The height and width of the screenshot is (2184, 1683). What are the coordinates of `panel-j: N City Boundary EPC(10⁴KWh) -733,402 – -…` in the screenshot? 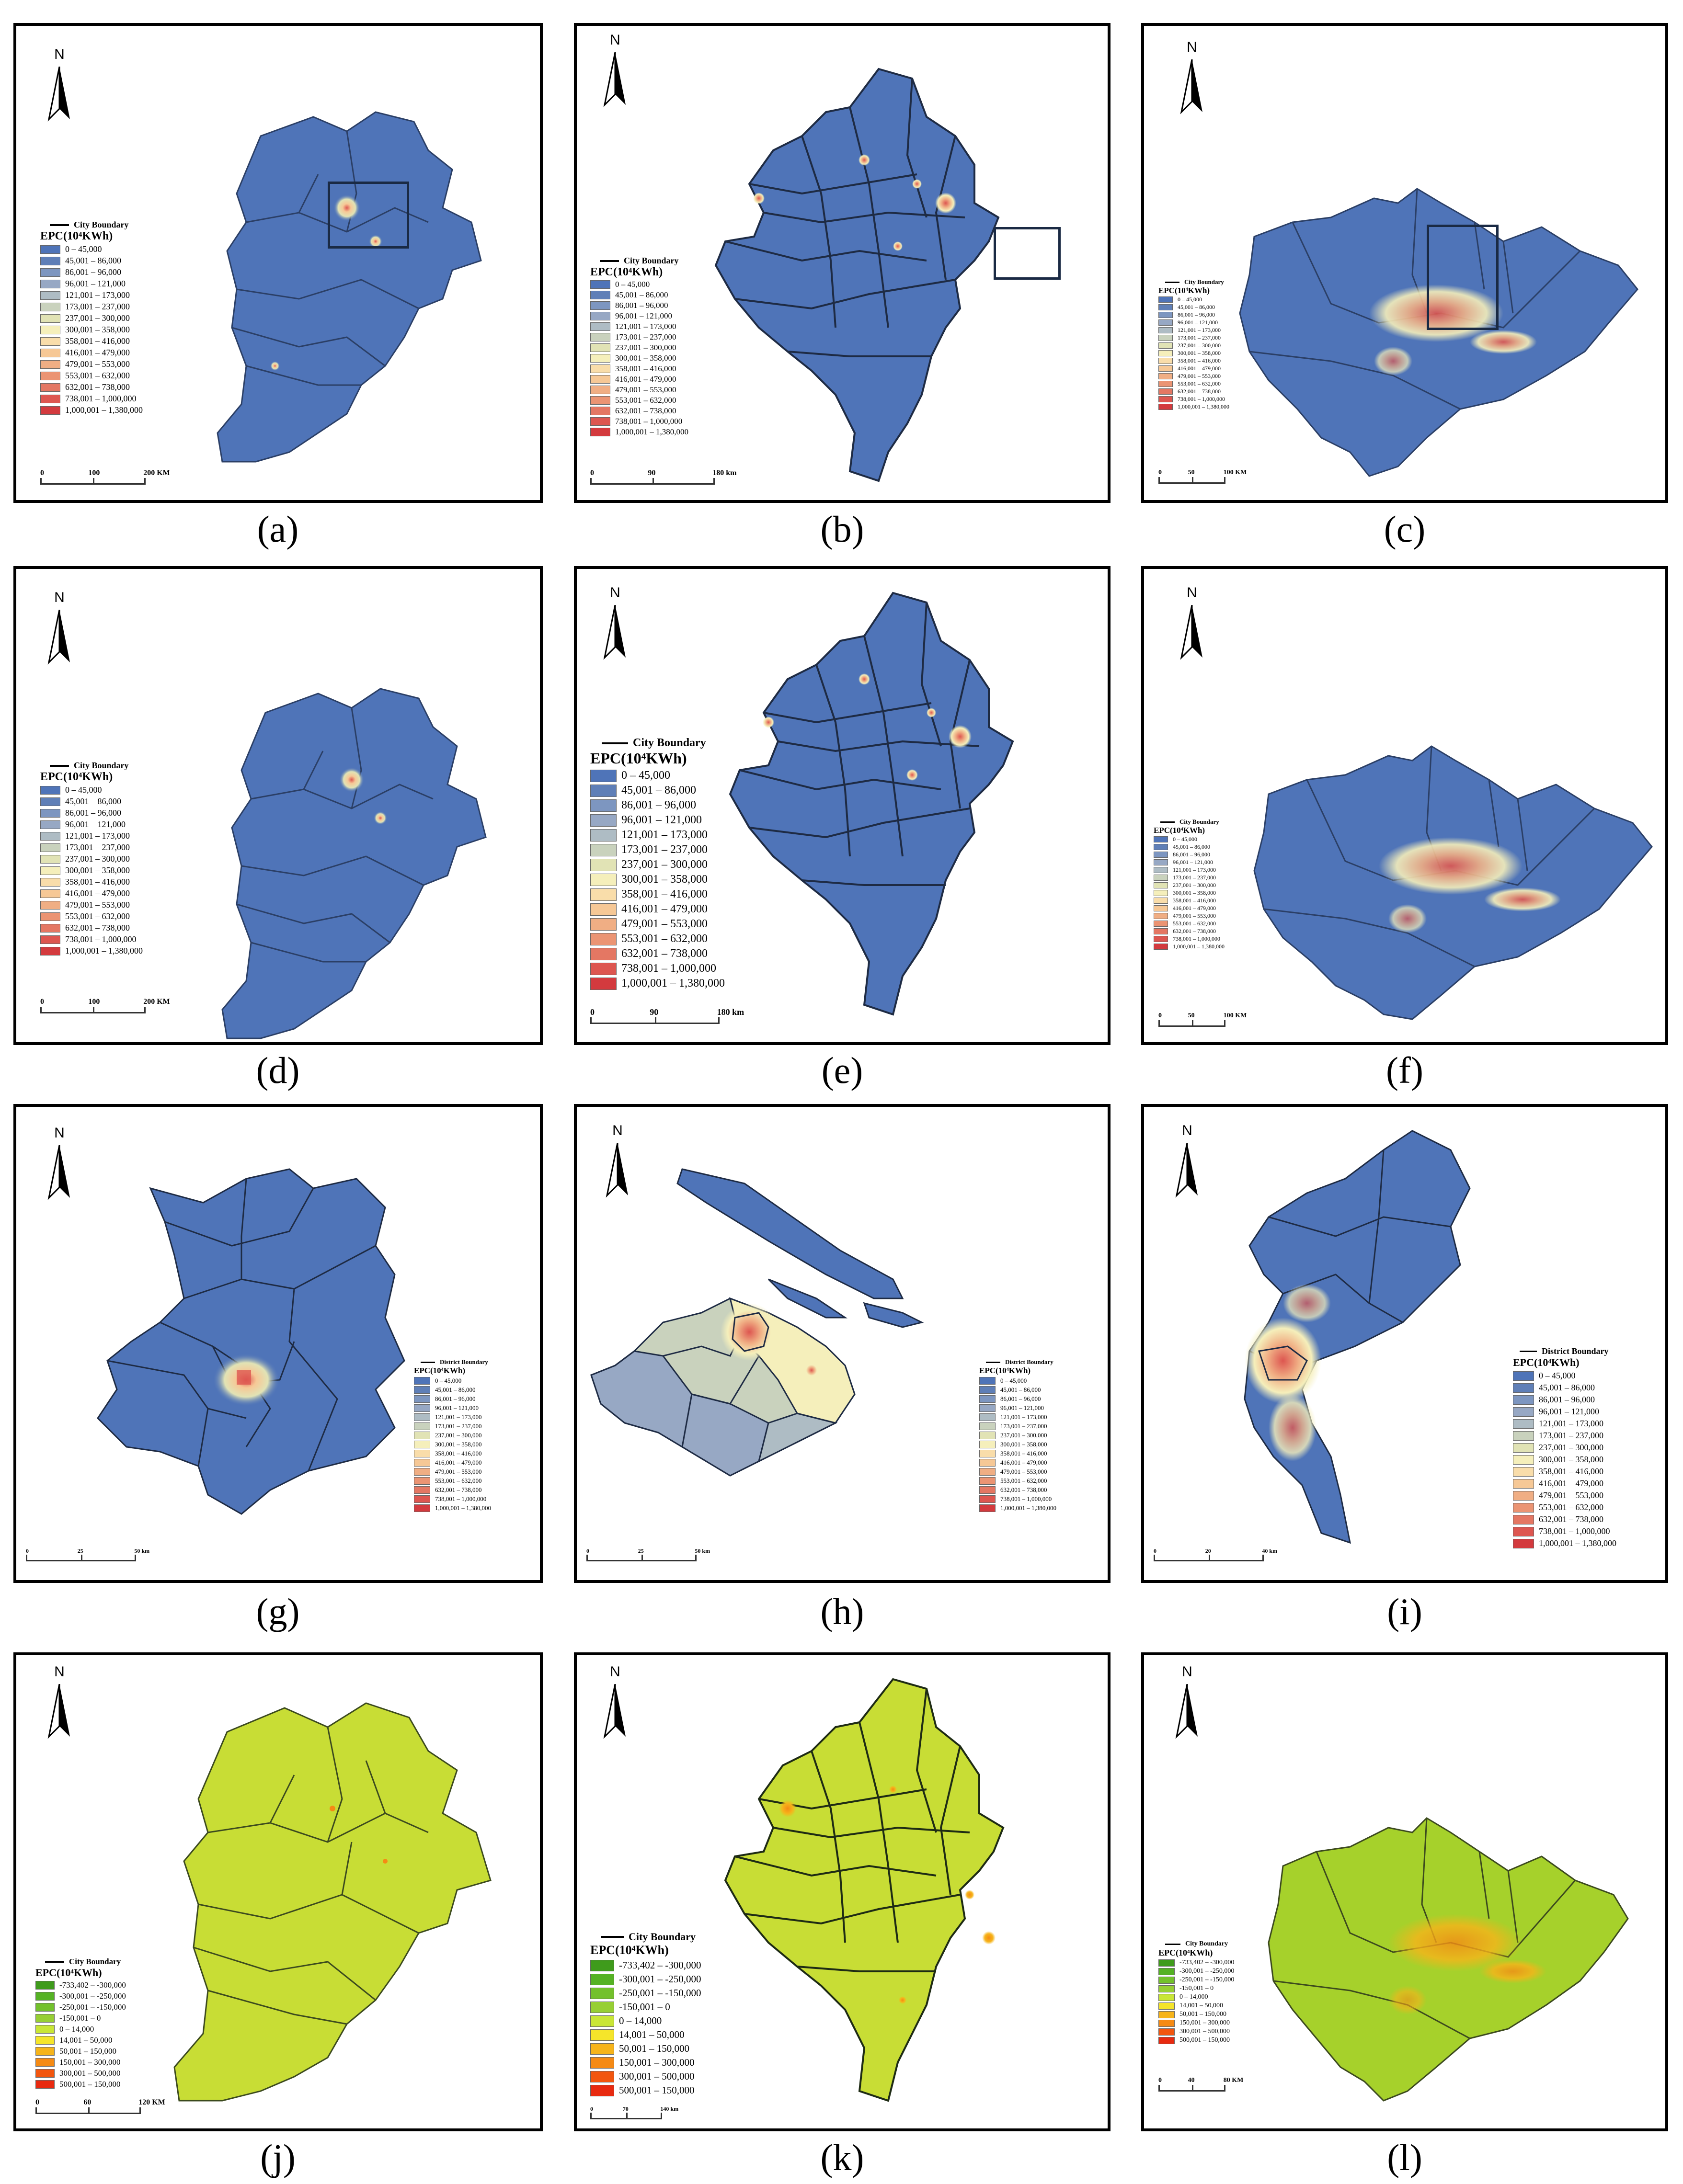 It's located at (278, 1892).